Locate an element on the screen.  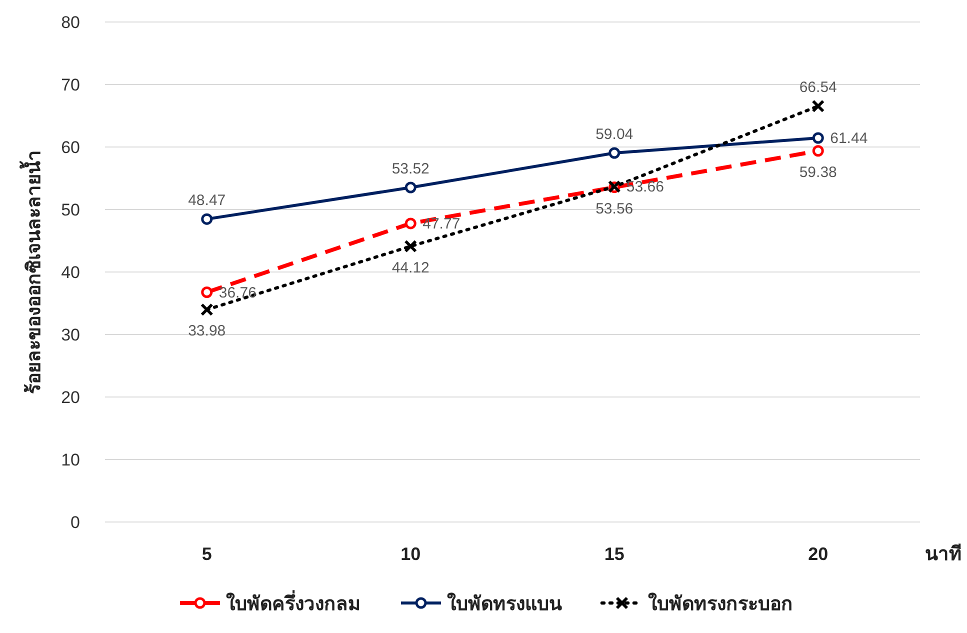
data-label: 59.04 is located at coordinates (615, 134).